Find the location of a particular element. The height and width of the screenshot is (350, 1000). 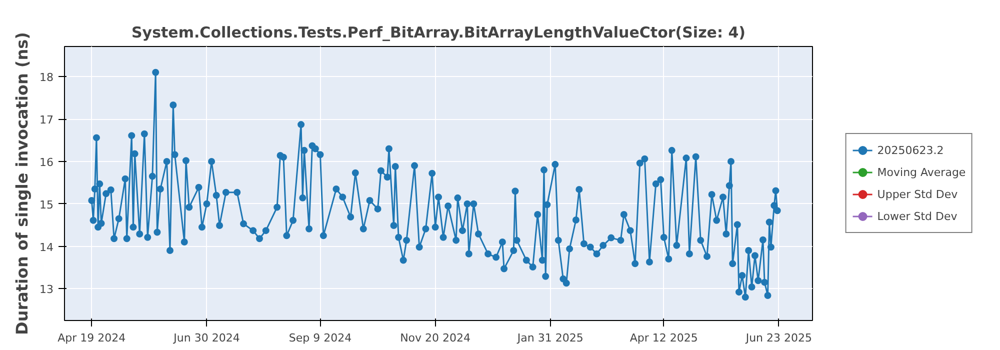

x-tick-label: Apr 12 2025 is located at coordinates (664, 338).